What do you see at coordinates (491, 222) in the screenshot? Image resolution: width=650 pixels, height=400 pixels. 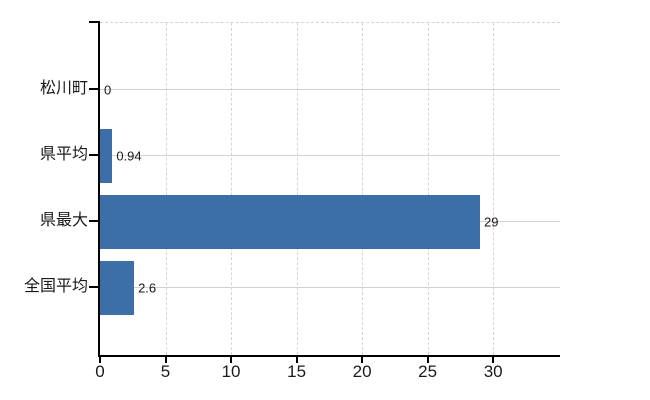 I see `bar-value-label: 29` at bounding box center [491, 222].